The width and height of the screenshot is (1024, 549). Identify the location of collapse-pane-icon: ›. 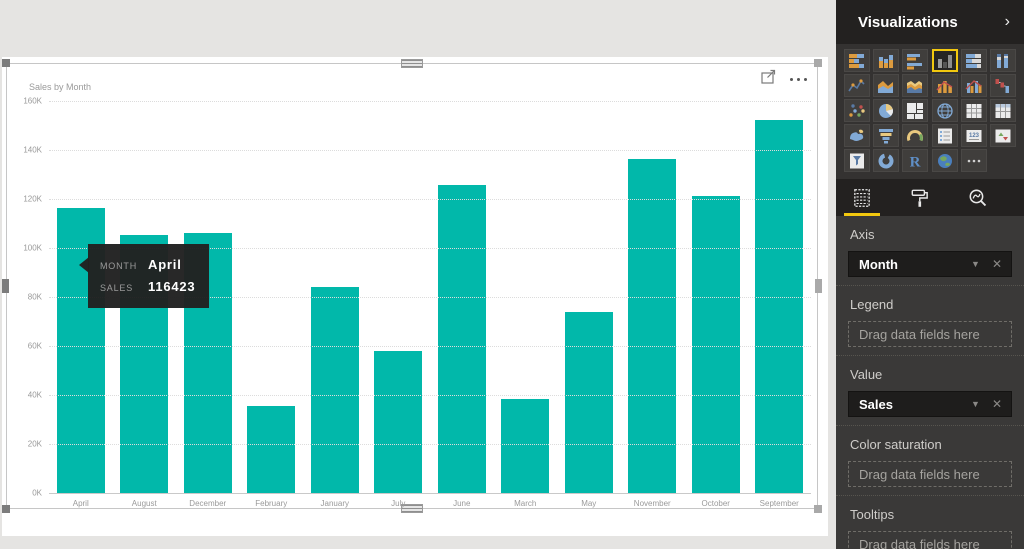
(1007, 21).